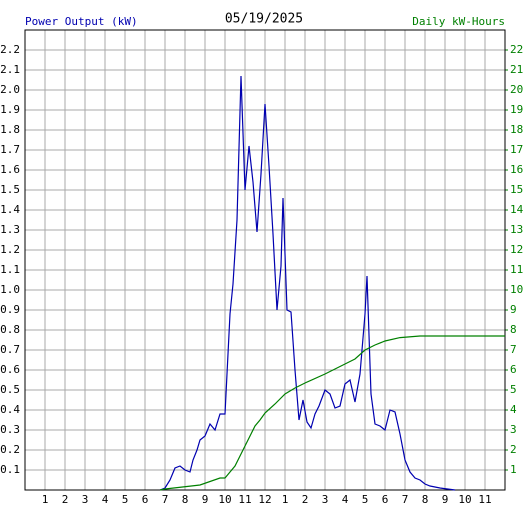  I want to click on x-tick-label: 12, so click(264, 499).